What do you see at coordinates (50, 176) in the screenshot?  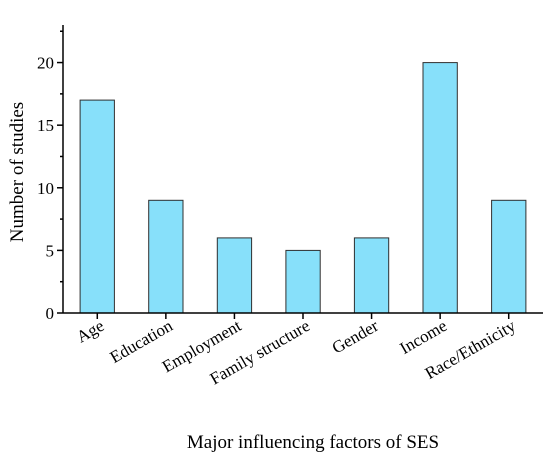 I see `y-ticks-group: 0 5 10 15 20` at bounding box center [50, 176].